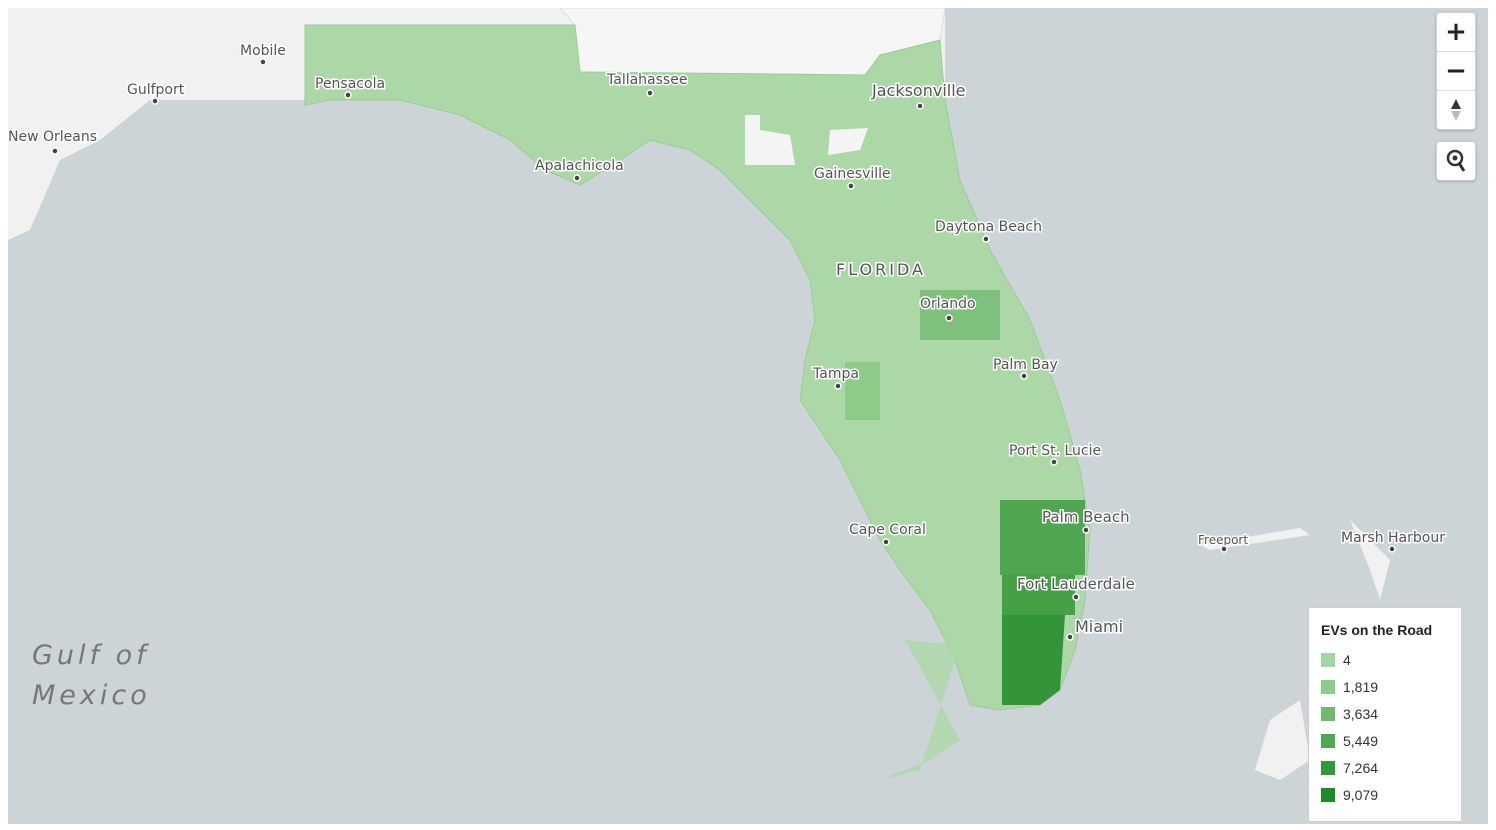 The height and width of the screenshot is (830, 1496). Describe the element at coordinates (918, 90) in the screenshot. I see `place-label: Jacksonville` at that location.